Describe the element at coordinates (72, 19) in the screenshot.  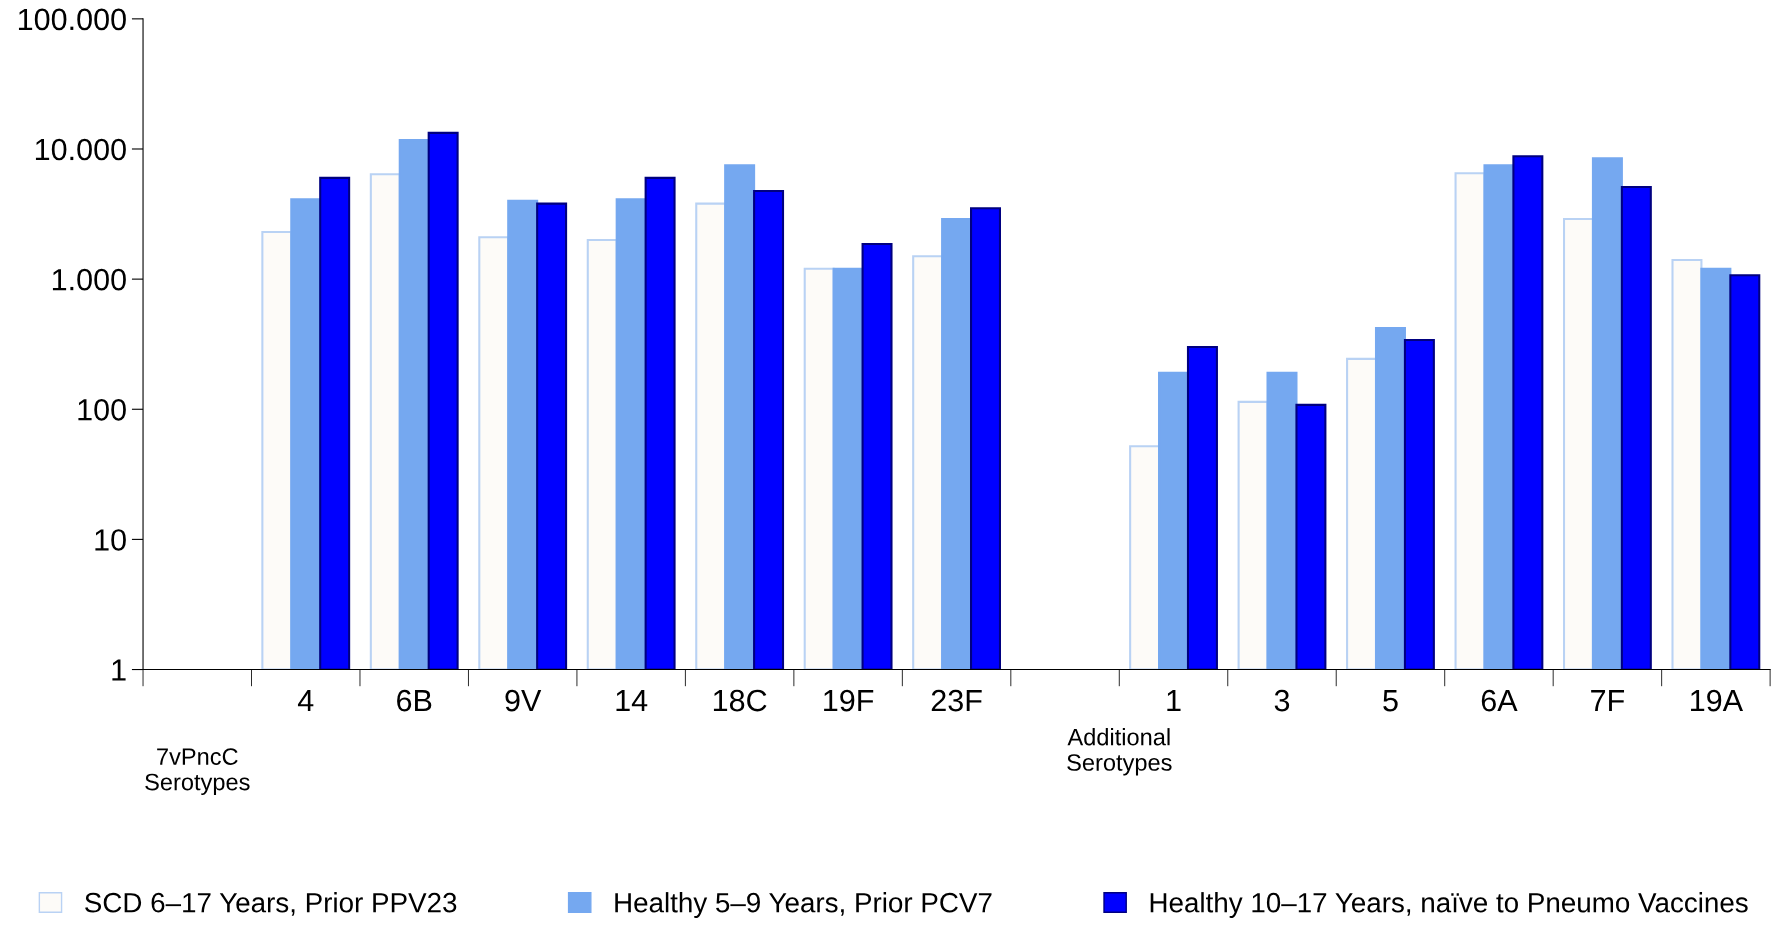
I see `y-tick-label: 100.000` at that location.